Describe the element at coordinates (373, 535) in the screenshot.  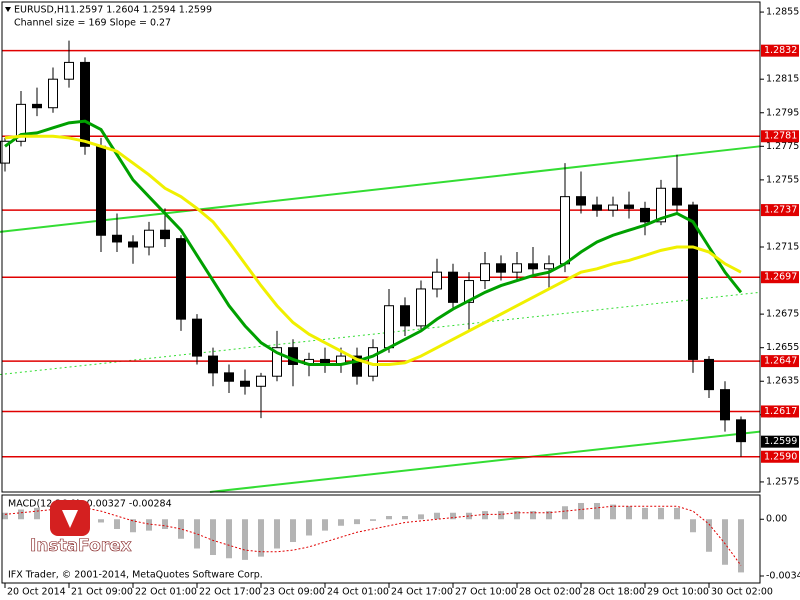
I see `macd-signal` at that location.